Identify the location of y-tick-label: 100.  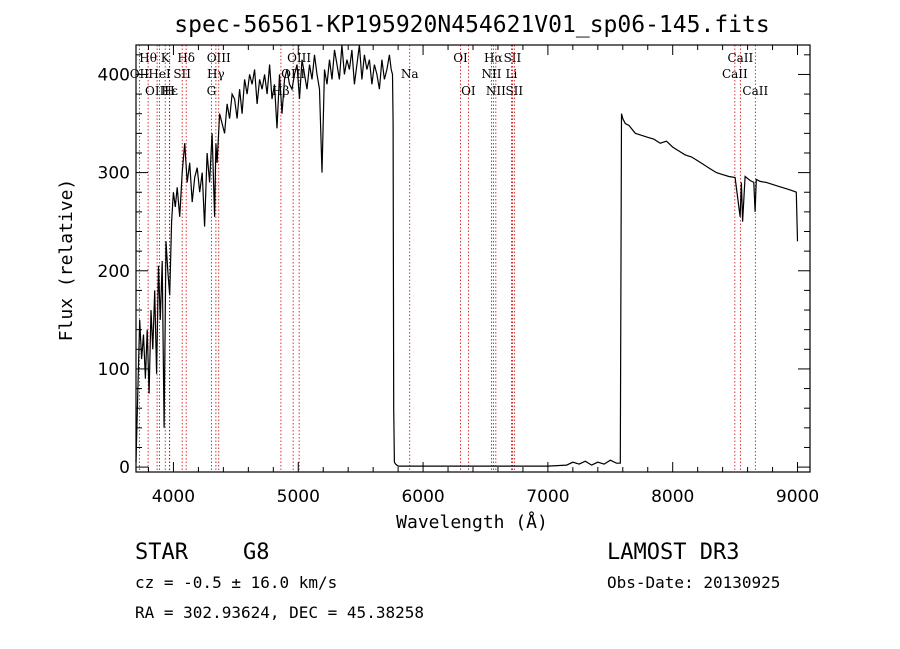
(114, 370).